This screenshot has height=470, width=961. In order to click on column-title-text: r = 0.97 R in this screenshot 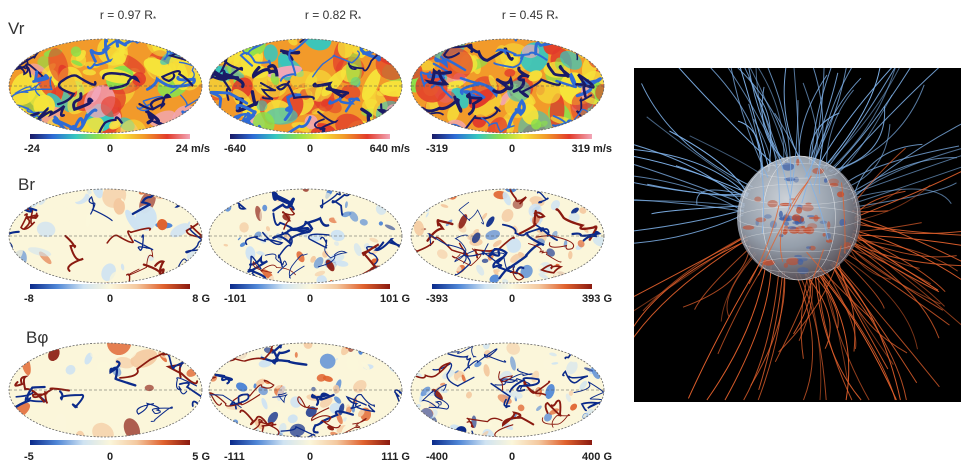, I will do `click(126, 15)`.